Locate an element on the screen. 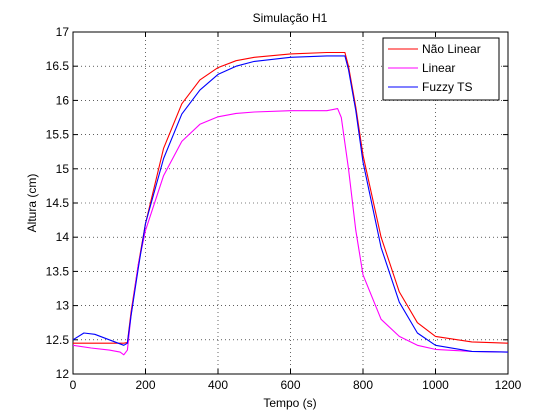  y-tick-label: 14.5 is located at coordinates (58, 203).